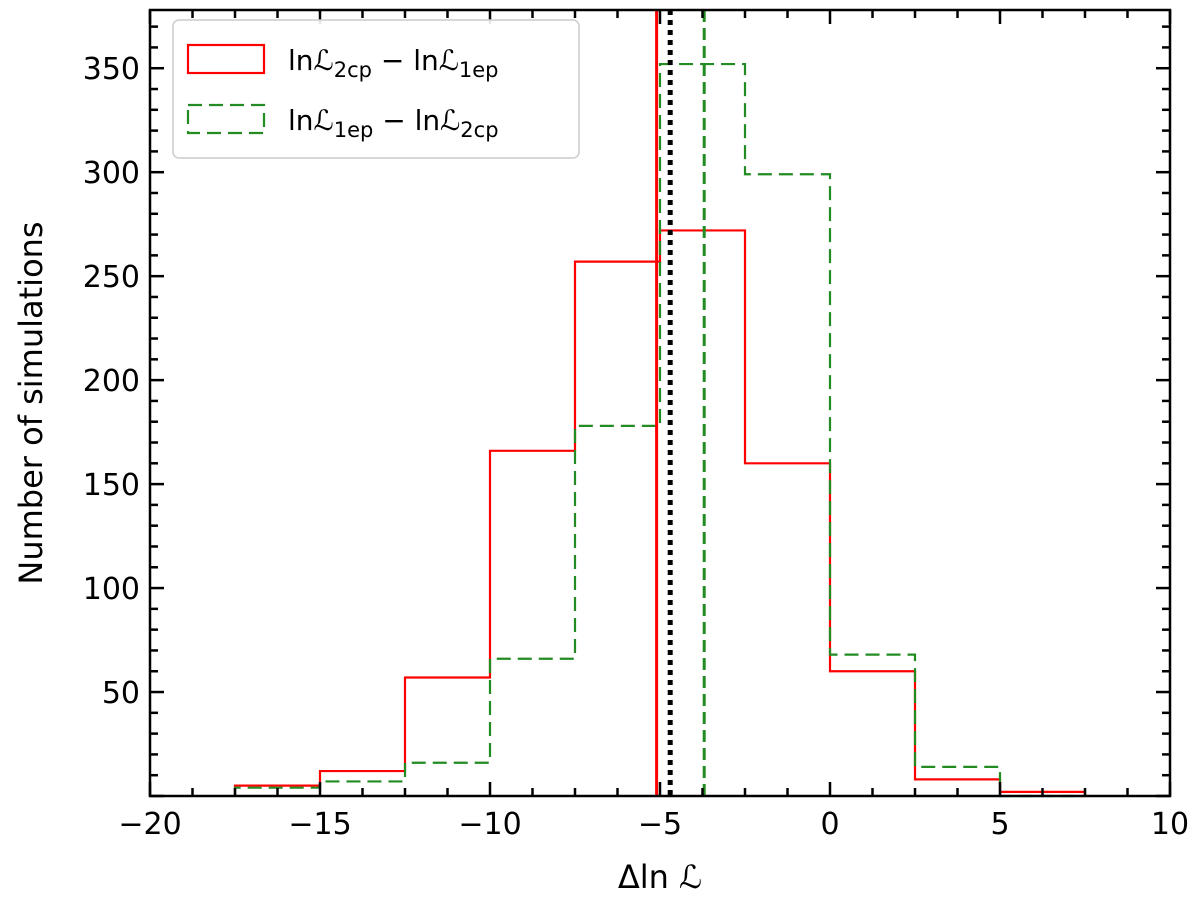 The width and height of the screenshot is (1200, 900). I want to click on legend-box, so click(376, 89).